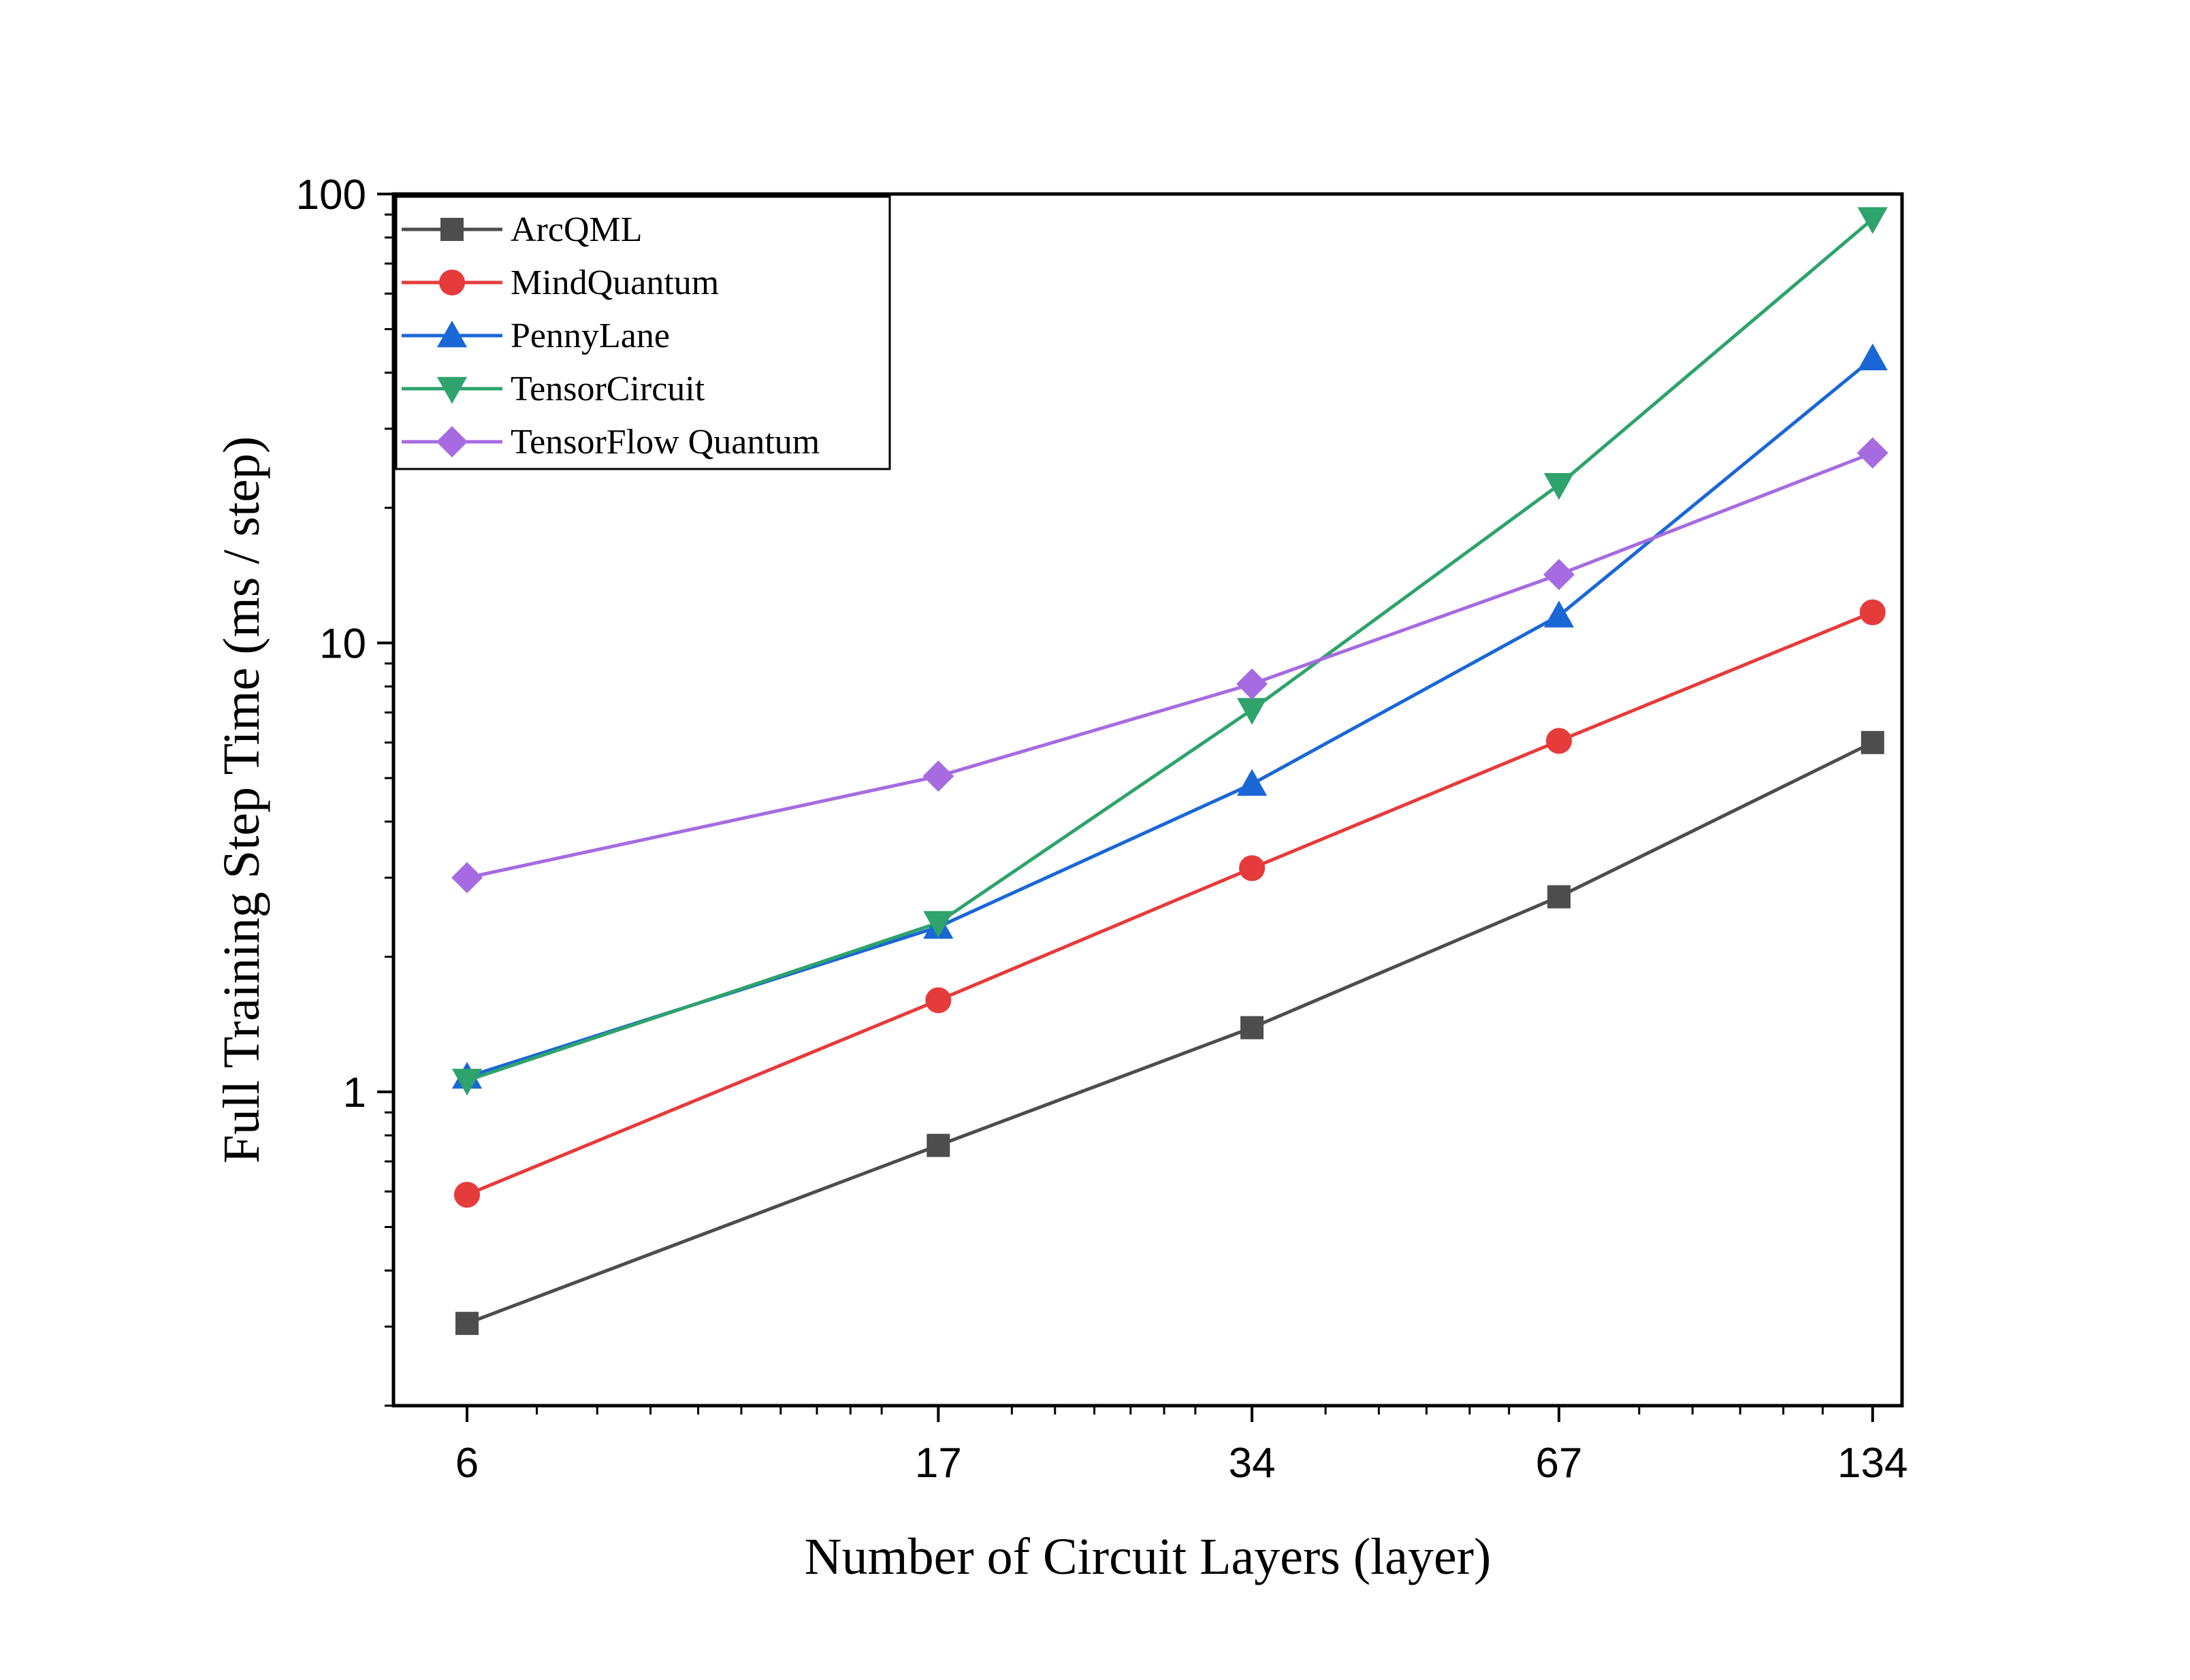 This screenshot has height=1680, width=2190. I want to click on y-axis-title: Full Training Step Time (ms / step), so click(241, 800).